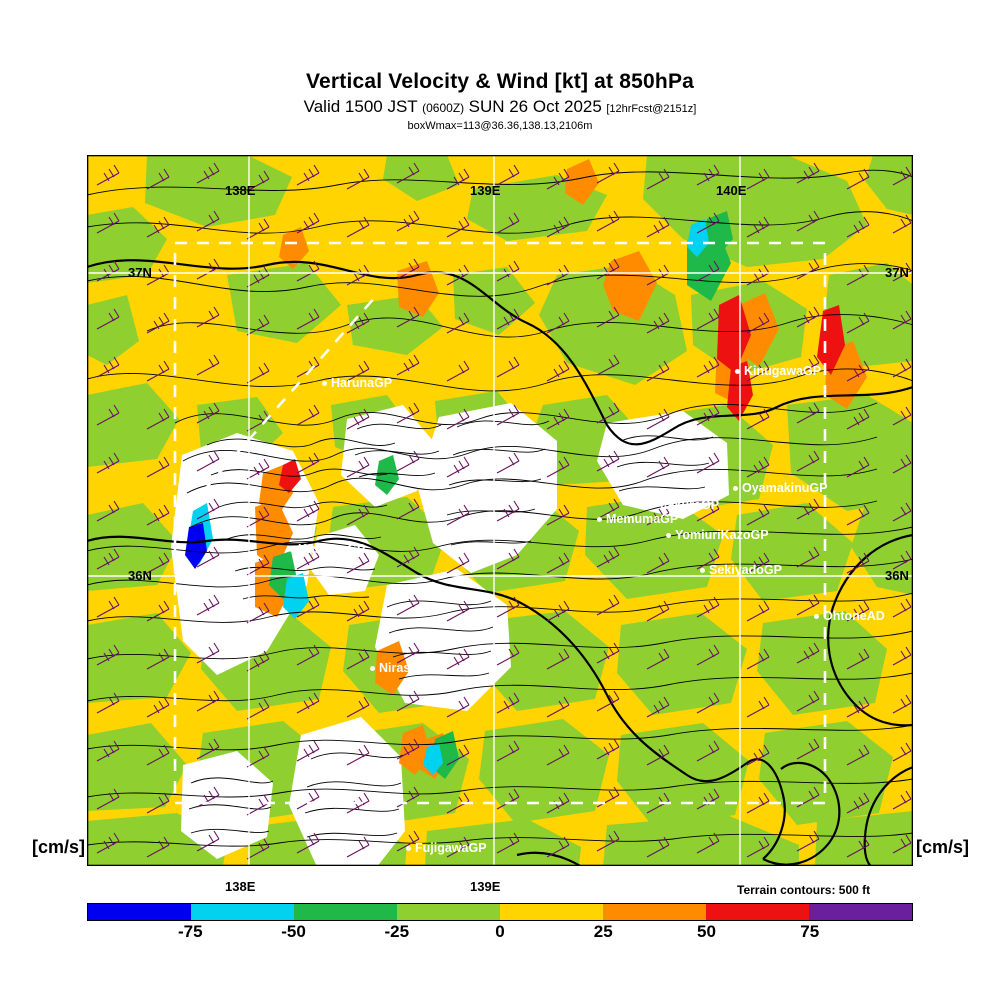  I want to click on station-marker: YomiuriKazoGP, so click(717, 535).